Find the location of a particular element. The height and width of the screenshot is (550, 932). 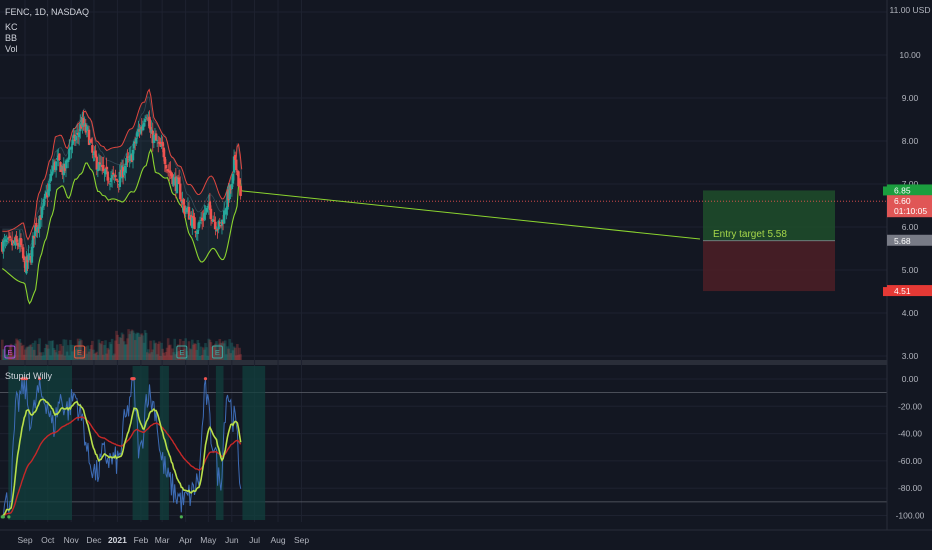

time-tick-4: 2021 is located at coordinates (117, 540).